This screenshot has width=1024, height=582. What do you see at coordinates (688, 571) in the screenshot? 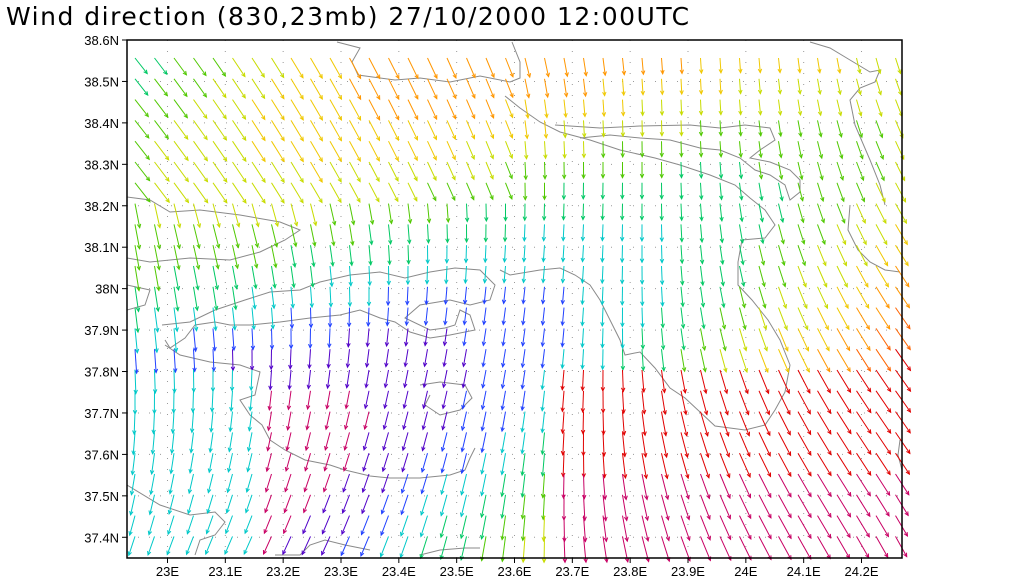
I see `lon-tick-label: 23.9E` at bounding box center [688, 571].